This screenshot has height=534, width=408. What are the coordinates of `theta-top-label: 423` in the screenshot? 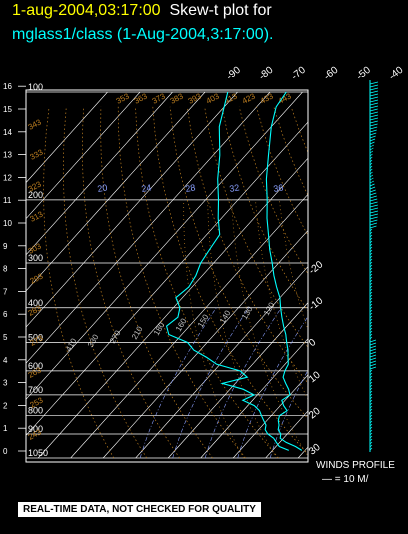 It's located at (249, 98).